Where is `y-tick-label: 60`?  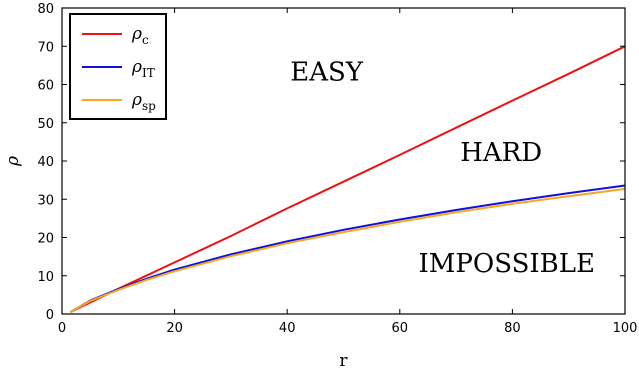
y-tick-label: 60 is located at coordinates (45, 86).